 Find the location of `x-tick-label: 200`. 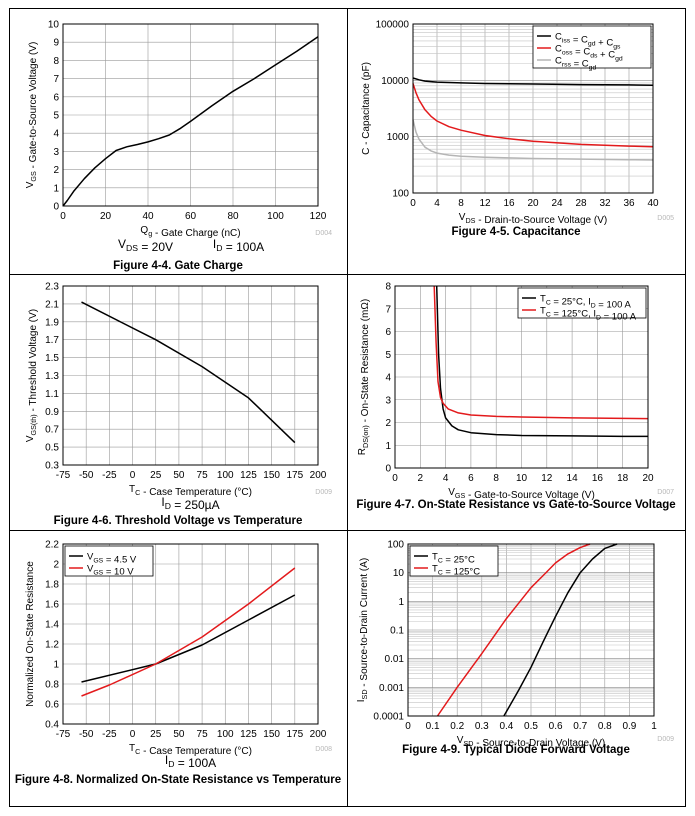

x-tick-label: 200 is located at coordinates (318, 475).